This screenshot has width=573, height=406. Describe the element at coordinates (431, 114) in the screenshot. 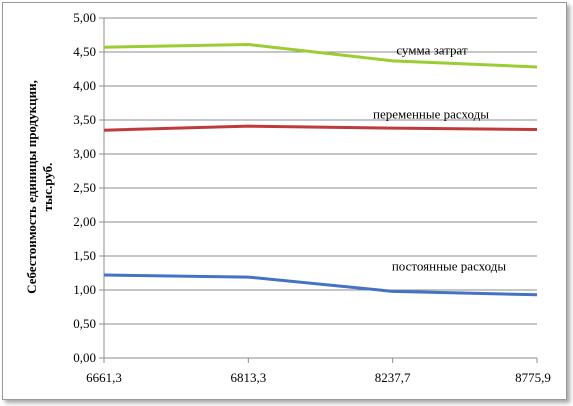

I see `series-label: переменные расходы` at that location.